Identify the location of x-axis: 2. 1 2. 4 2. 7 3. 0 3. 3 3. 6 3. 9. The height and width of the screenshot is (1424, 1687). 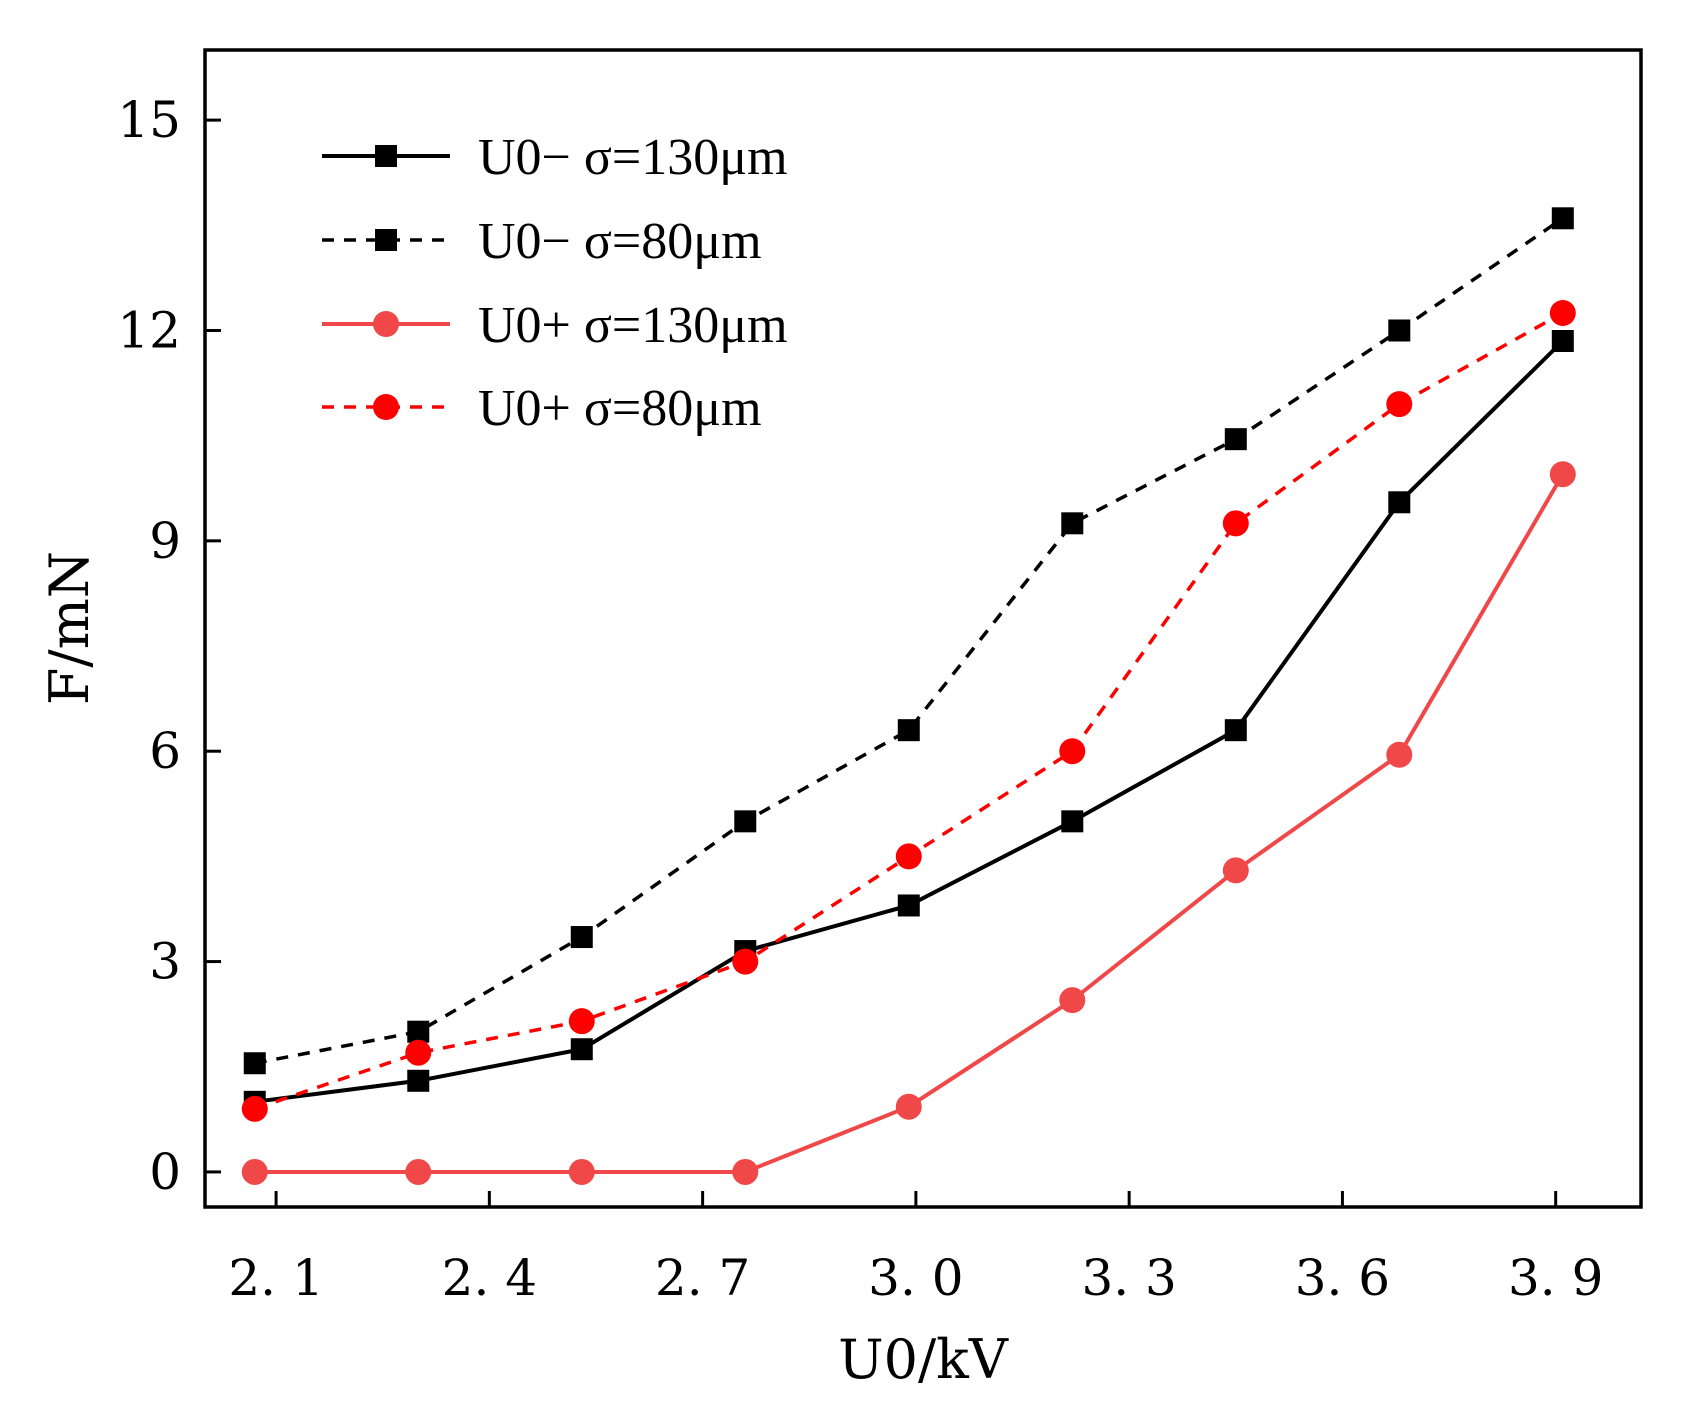
(915, 1249).